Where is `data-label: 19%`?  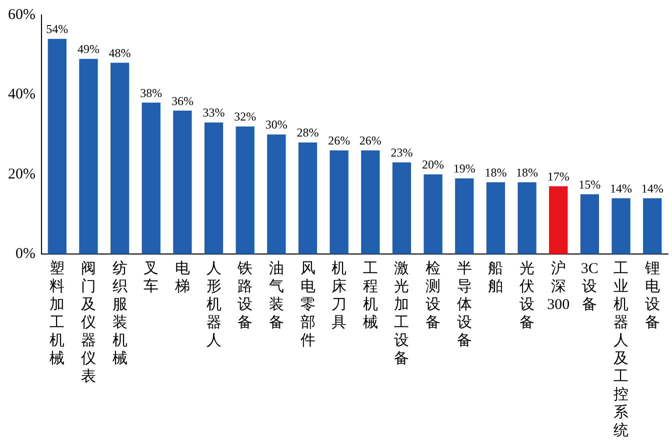
data-label: 19% is located at coordinates (464, 168).